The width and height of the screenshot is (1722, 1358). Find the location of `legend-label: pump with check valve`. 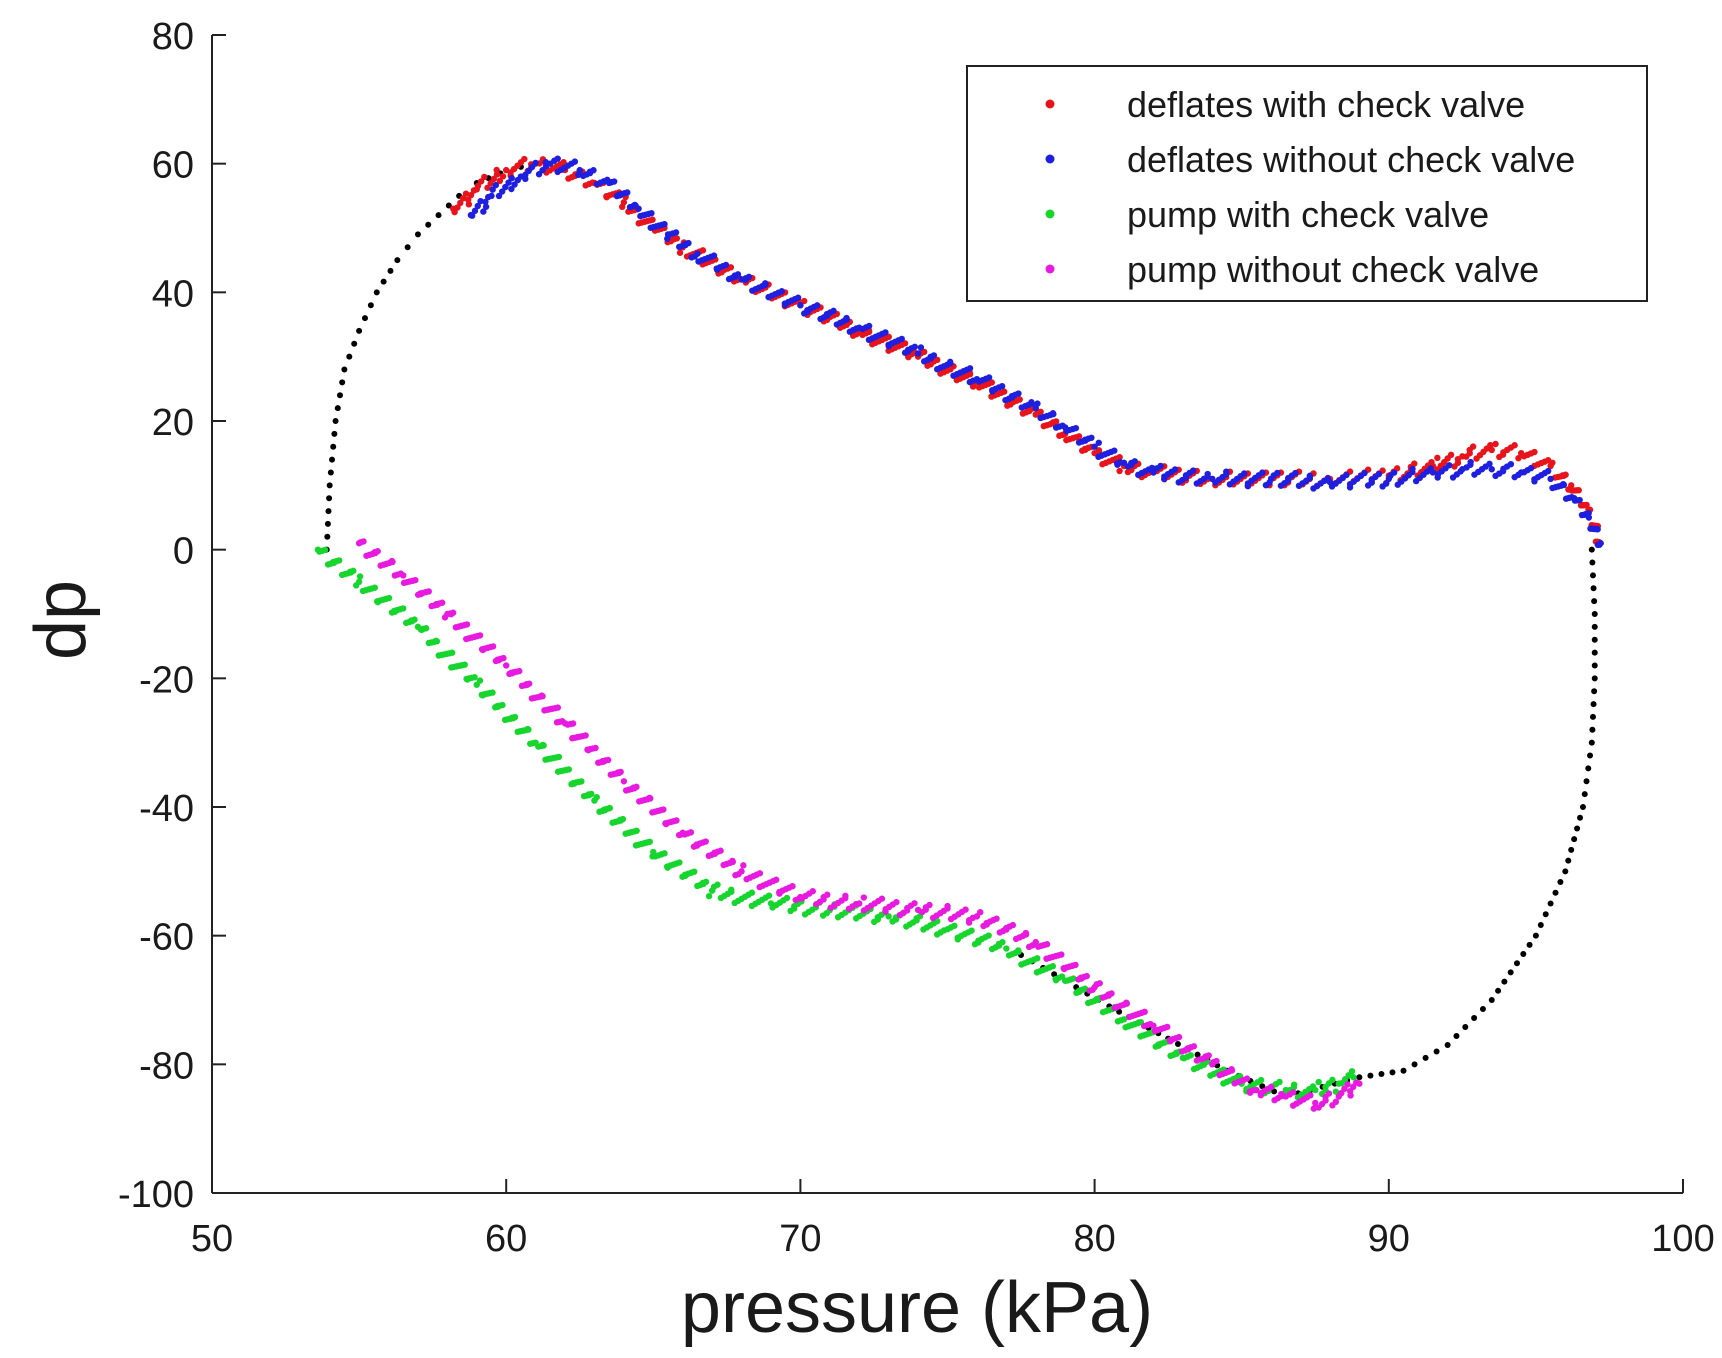

legend-label: pump with check valve is located at coordinates (1308, 214).